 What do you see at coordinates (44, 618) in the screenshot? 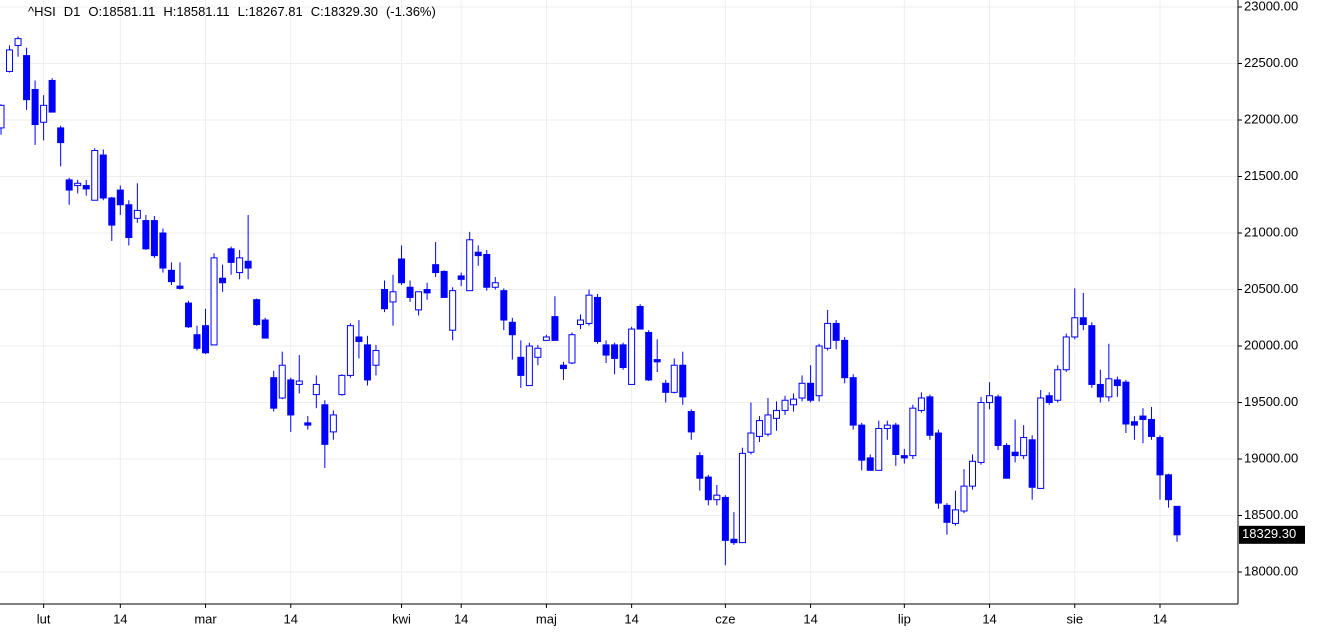
I see `x-tick-label: lut` at bounding box center [44, 618].